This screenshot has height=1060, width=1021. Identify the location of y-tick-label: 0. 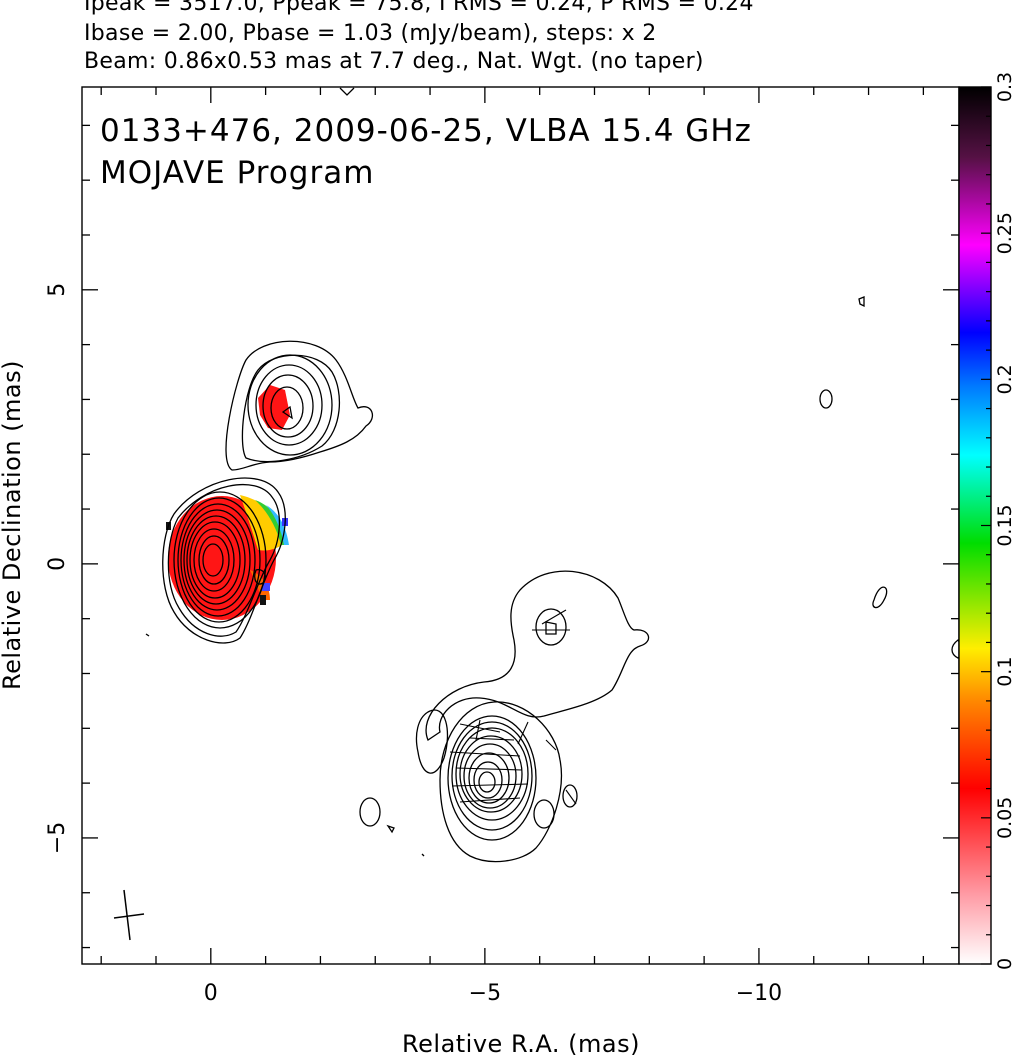
(57, 564).